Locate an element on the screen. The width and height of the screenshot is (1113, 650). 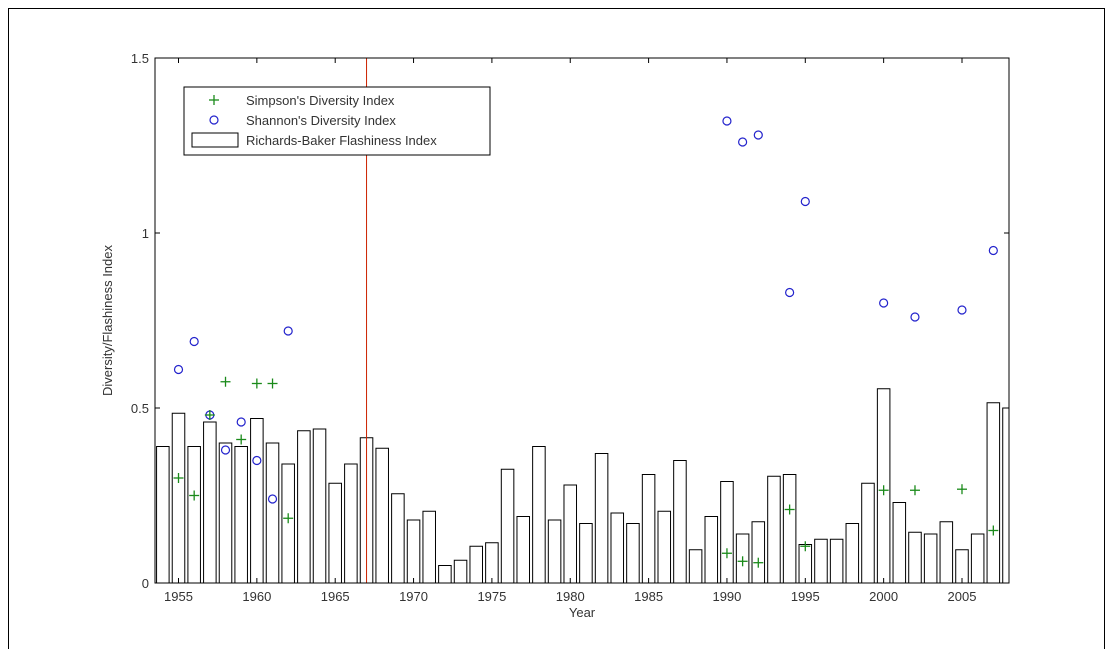
legend-label: Shannon's Diversity Index is located at coordinates (321, 120).